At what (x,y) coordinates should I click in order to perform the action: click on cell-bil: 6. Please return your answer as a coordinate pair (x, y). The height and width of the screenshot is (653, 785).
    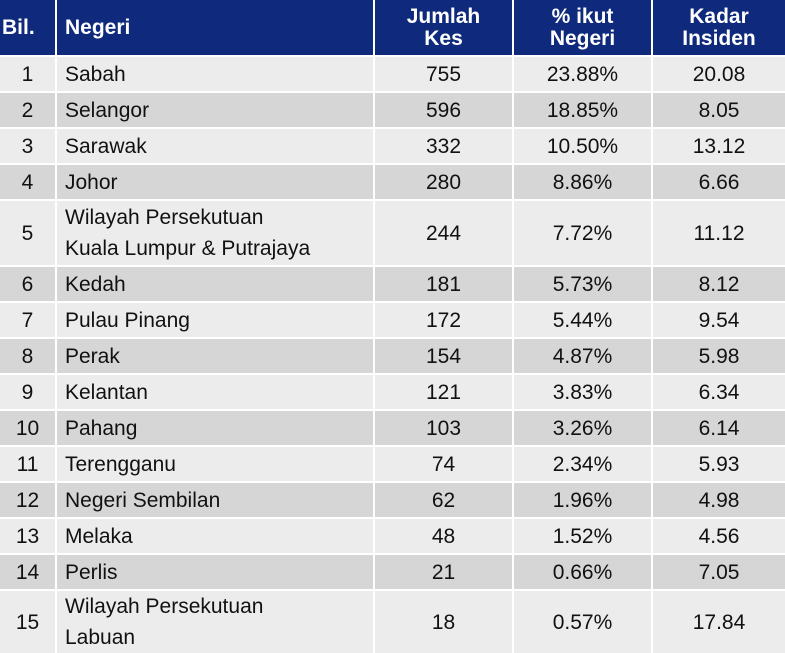
    Looking at the image, I should click on (28, 283).